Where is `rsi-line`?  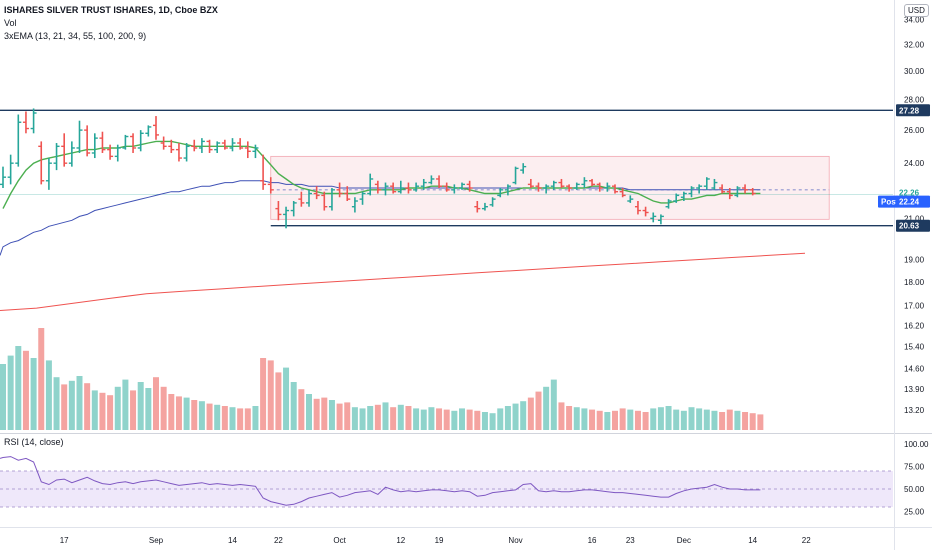
rsi-line is located at coordinates (380, 481).